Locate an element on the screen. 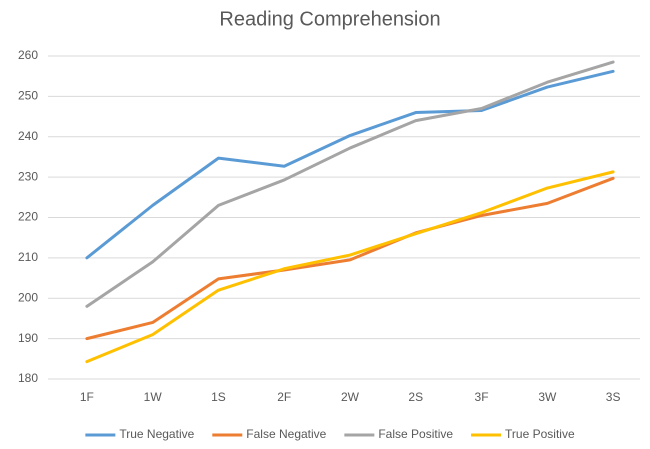 The width and height of the screenshot is (650, 449). y-tick-label: 220 is located at coordinates (28, 217).